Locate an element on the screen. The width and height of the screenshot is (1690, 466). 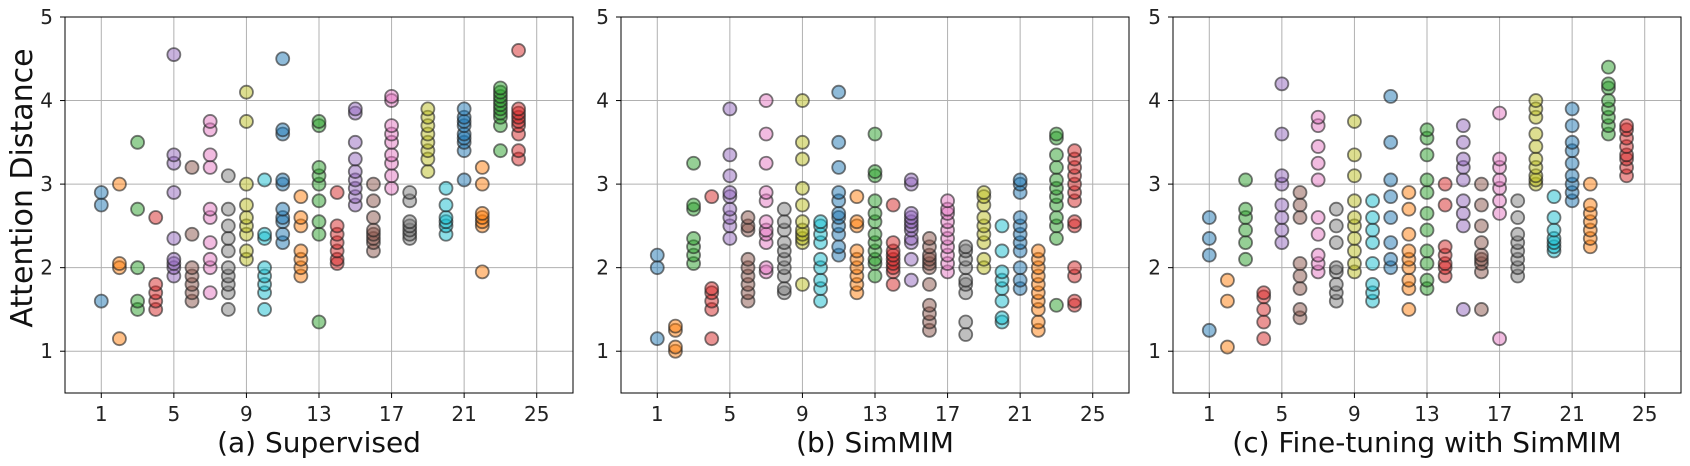
x-tick-label: 17 is located at coordinates (391, 414).